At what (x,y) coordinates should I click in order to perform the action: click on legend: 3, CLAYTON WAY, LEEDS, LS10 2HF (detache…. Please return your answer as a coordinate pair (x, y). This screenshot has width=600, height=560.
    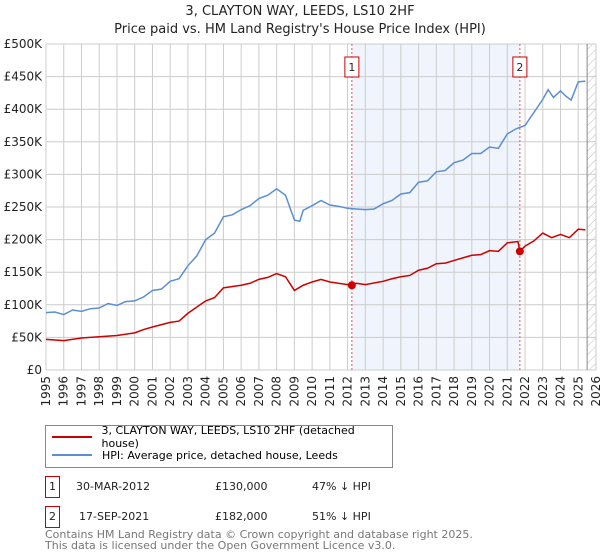
    Looking at the image, I should click on (219, 446).